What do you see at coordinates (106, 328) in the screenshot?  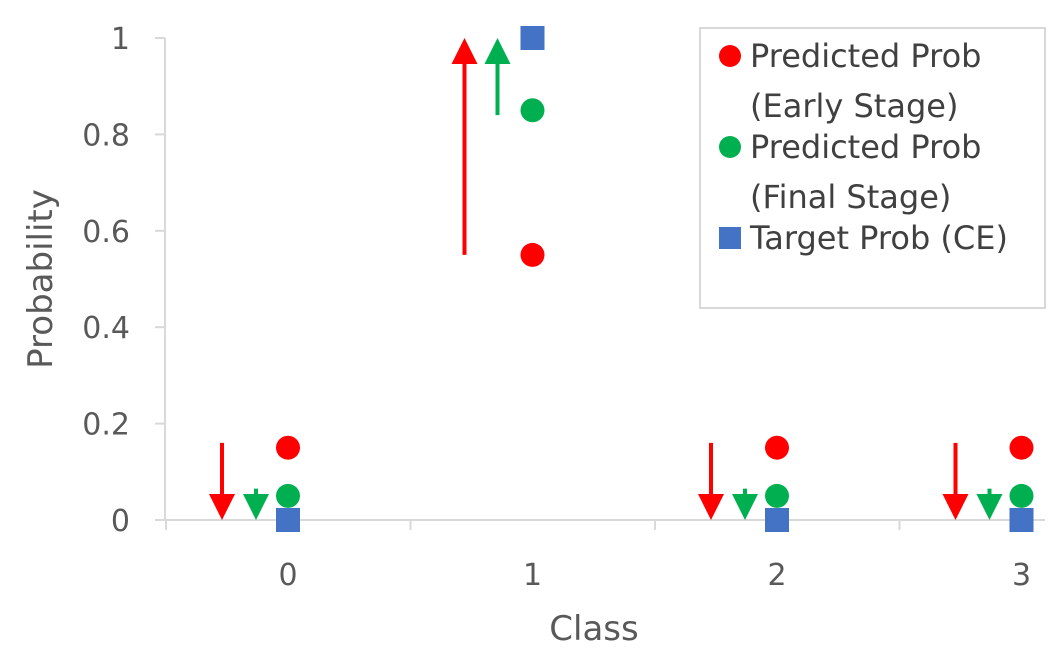 I see `y-tick-label: 0.4` at bounding box center [106, 328].